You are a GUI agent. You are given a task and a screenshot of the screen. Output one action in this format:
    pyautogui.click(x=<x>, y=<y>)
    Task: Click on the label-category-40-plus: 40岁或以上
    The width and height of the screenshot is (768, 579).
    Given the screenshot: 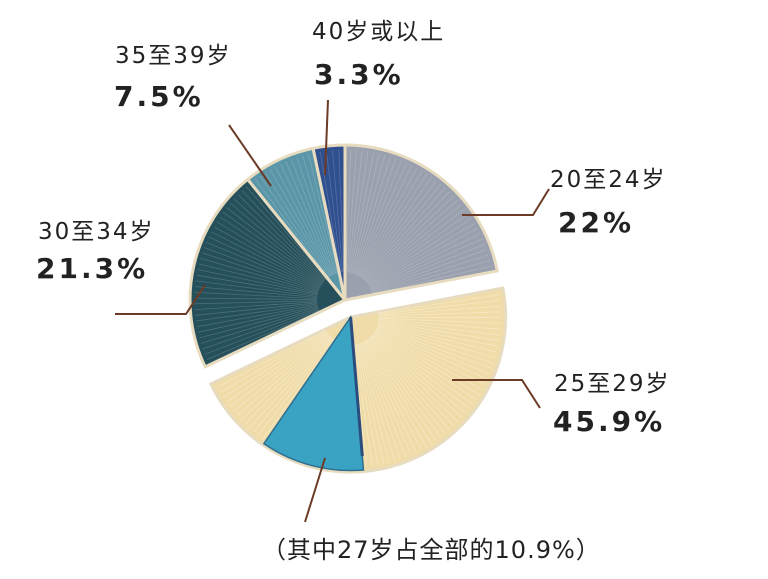 What is the action you would take?
    pyautogui.click(x=379, y=32)
    